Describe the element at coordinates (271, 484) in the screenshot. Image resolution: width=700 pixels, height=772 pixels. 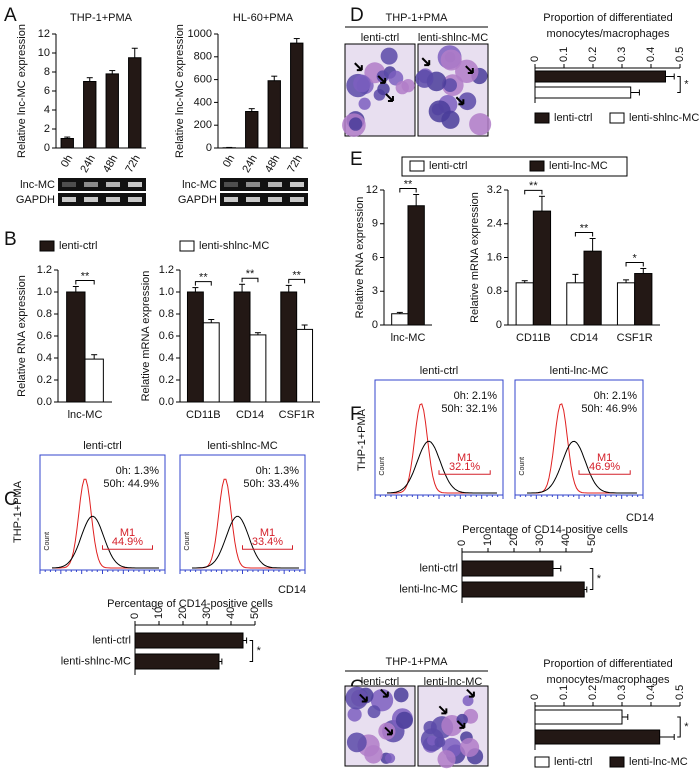
I see `flow-stat: 50h: 33.4%` at that location.